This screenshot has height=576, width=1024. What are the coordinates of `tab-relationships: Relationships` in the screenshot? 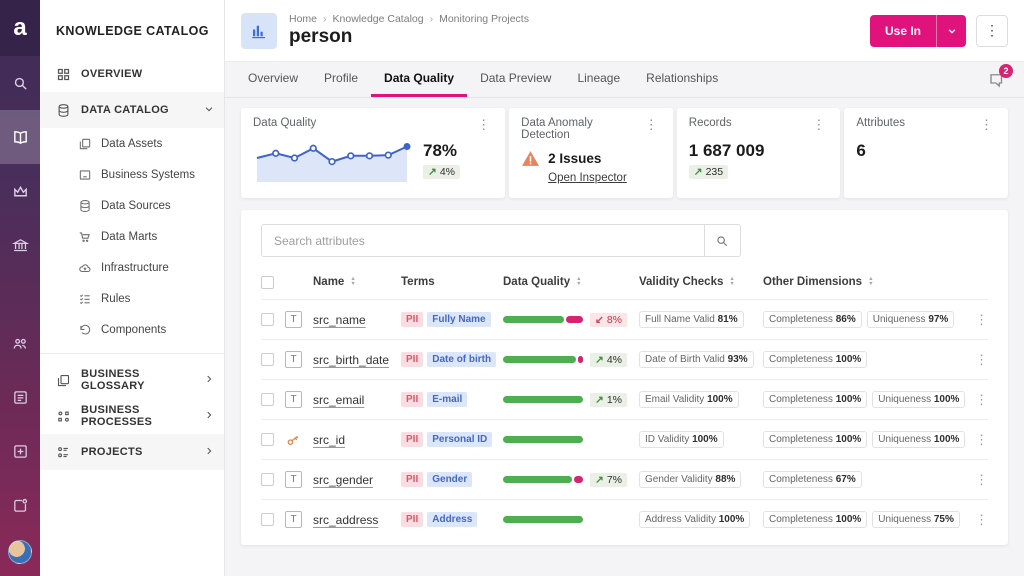 It's located at (682, 78).